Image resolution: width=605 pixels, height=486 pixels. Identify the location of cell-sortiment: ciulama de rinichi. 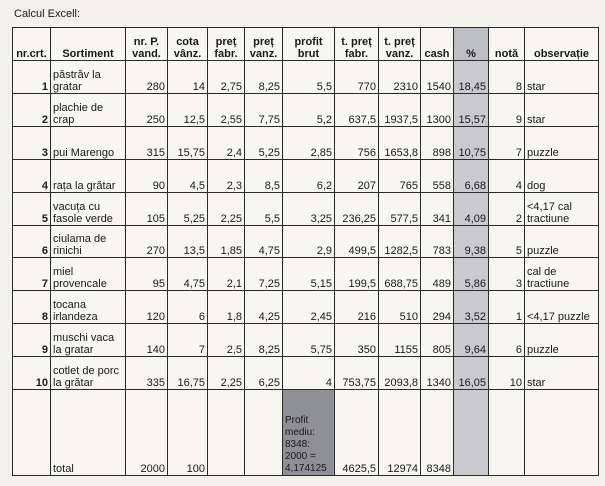
(88, 241).